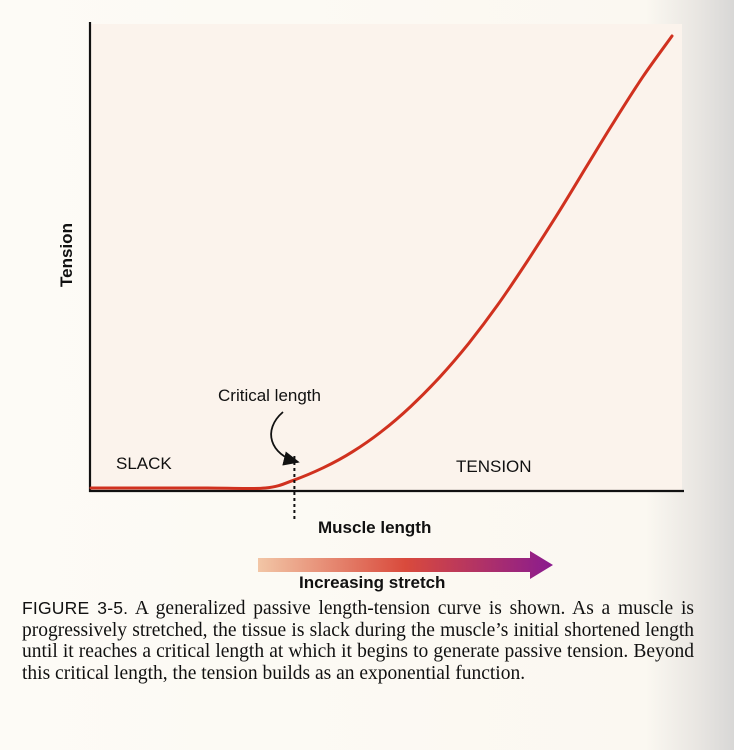 The image size is (734, 750). What do you see at coordinates (66, 255) in the screenshot?
I see `y-axis-label: Tension` at bounding box center [66, 255].